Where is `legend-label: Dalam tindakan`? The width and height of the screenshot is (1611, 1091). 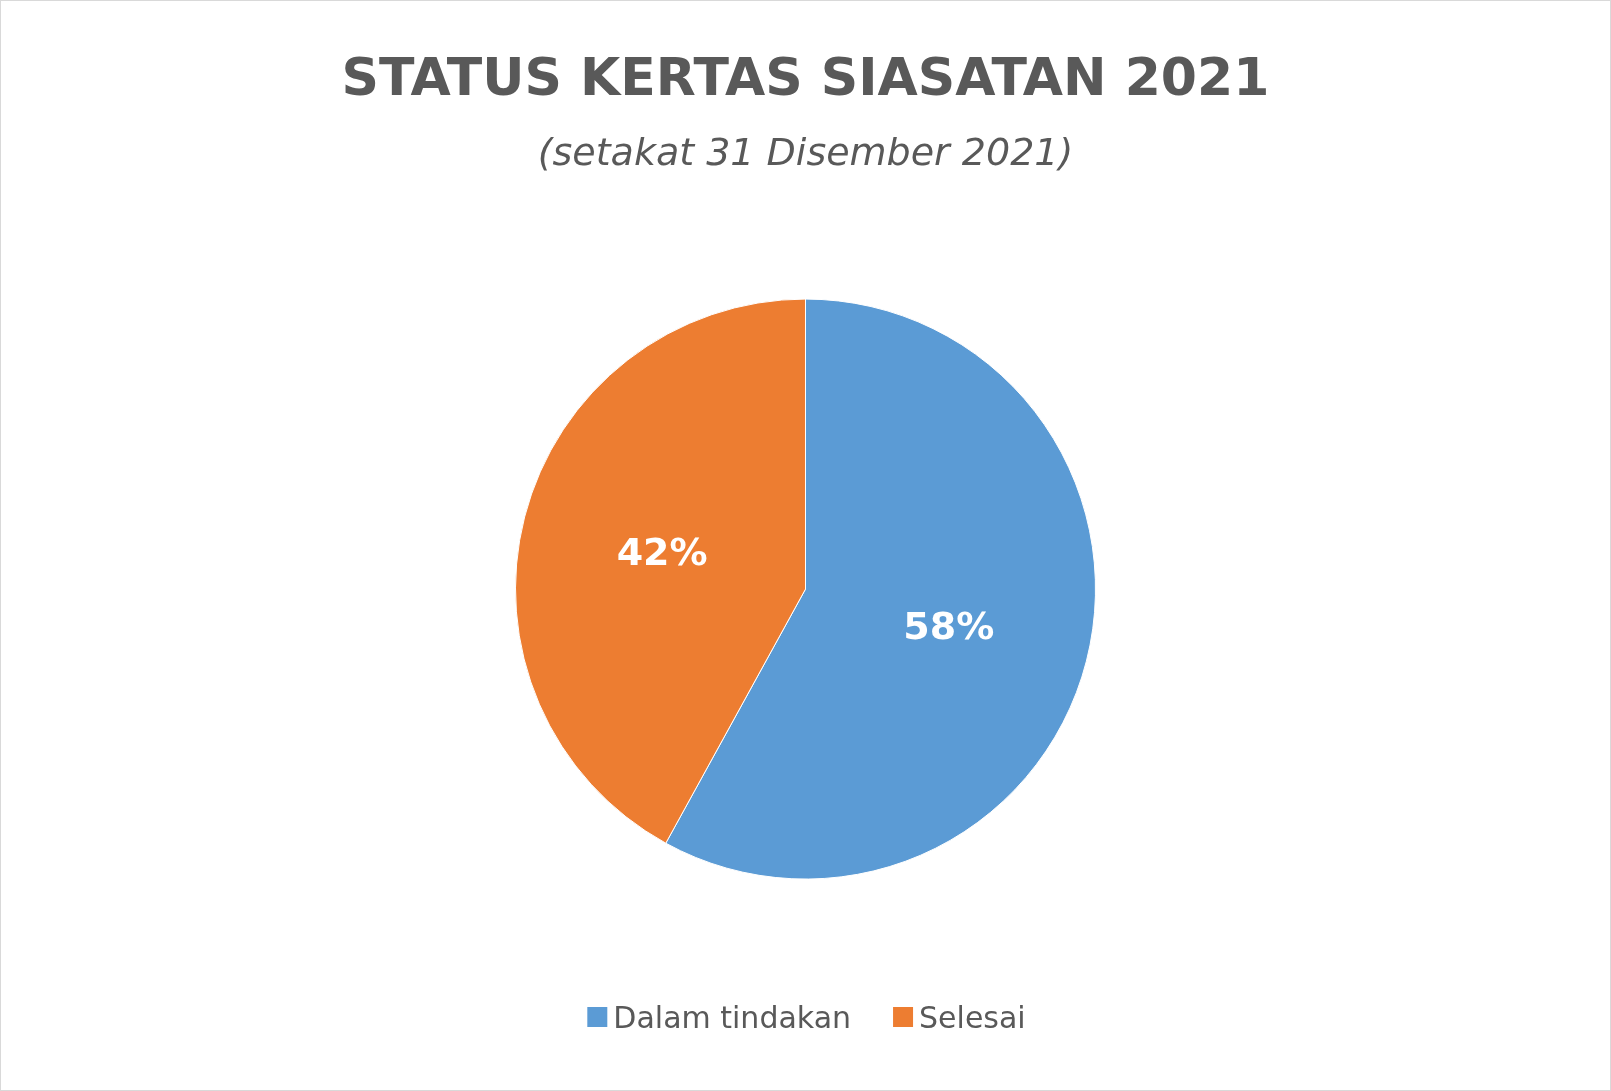 legend-label: Dalam tindakan is located at coordinates (732, 1017).